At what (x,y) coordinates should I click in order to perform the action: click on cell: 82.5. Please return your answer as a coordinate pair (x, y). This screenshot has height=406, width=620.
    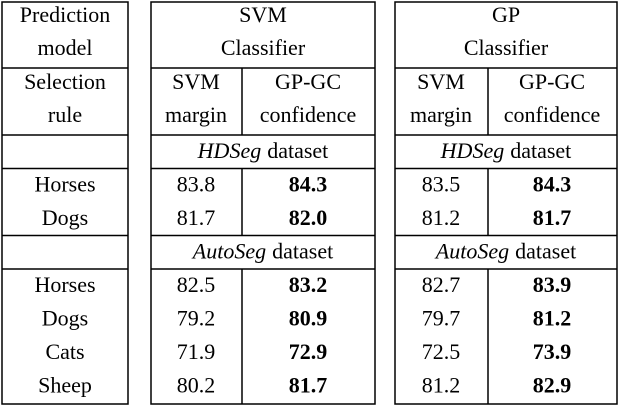
    Looking at the image, I should click on (196, 284).